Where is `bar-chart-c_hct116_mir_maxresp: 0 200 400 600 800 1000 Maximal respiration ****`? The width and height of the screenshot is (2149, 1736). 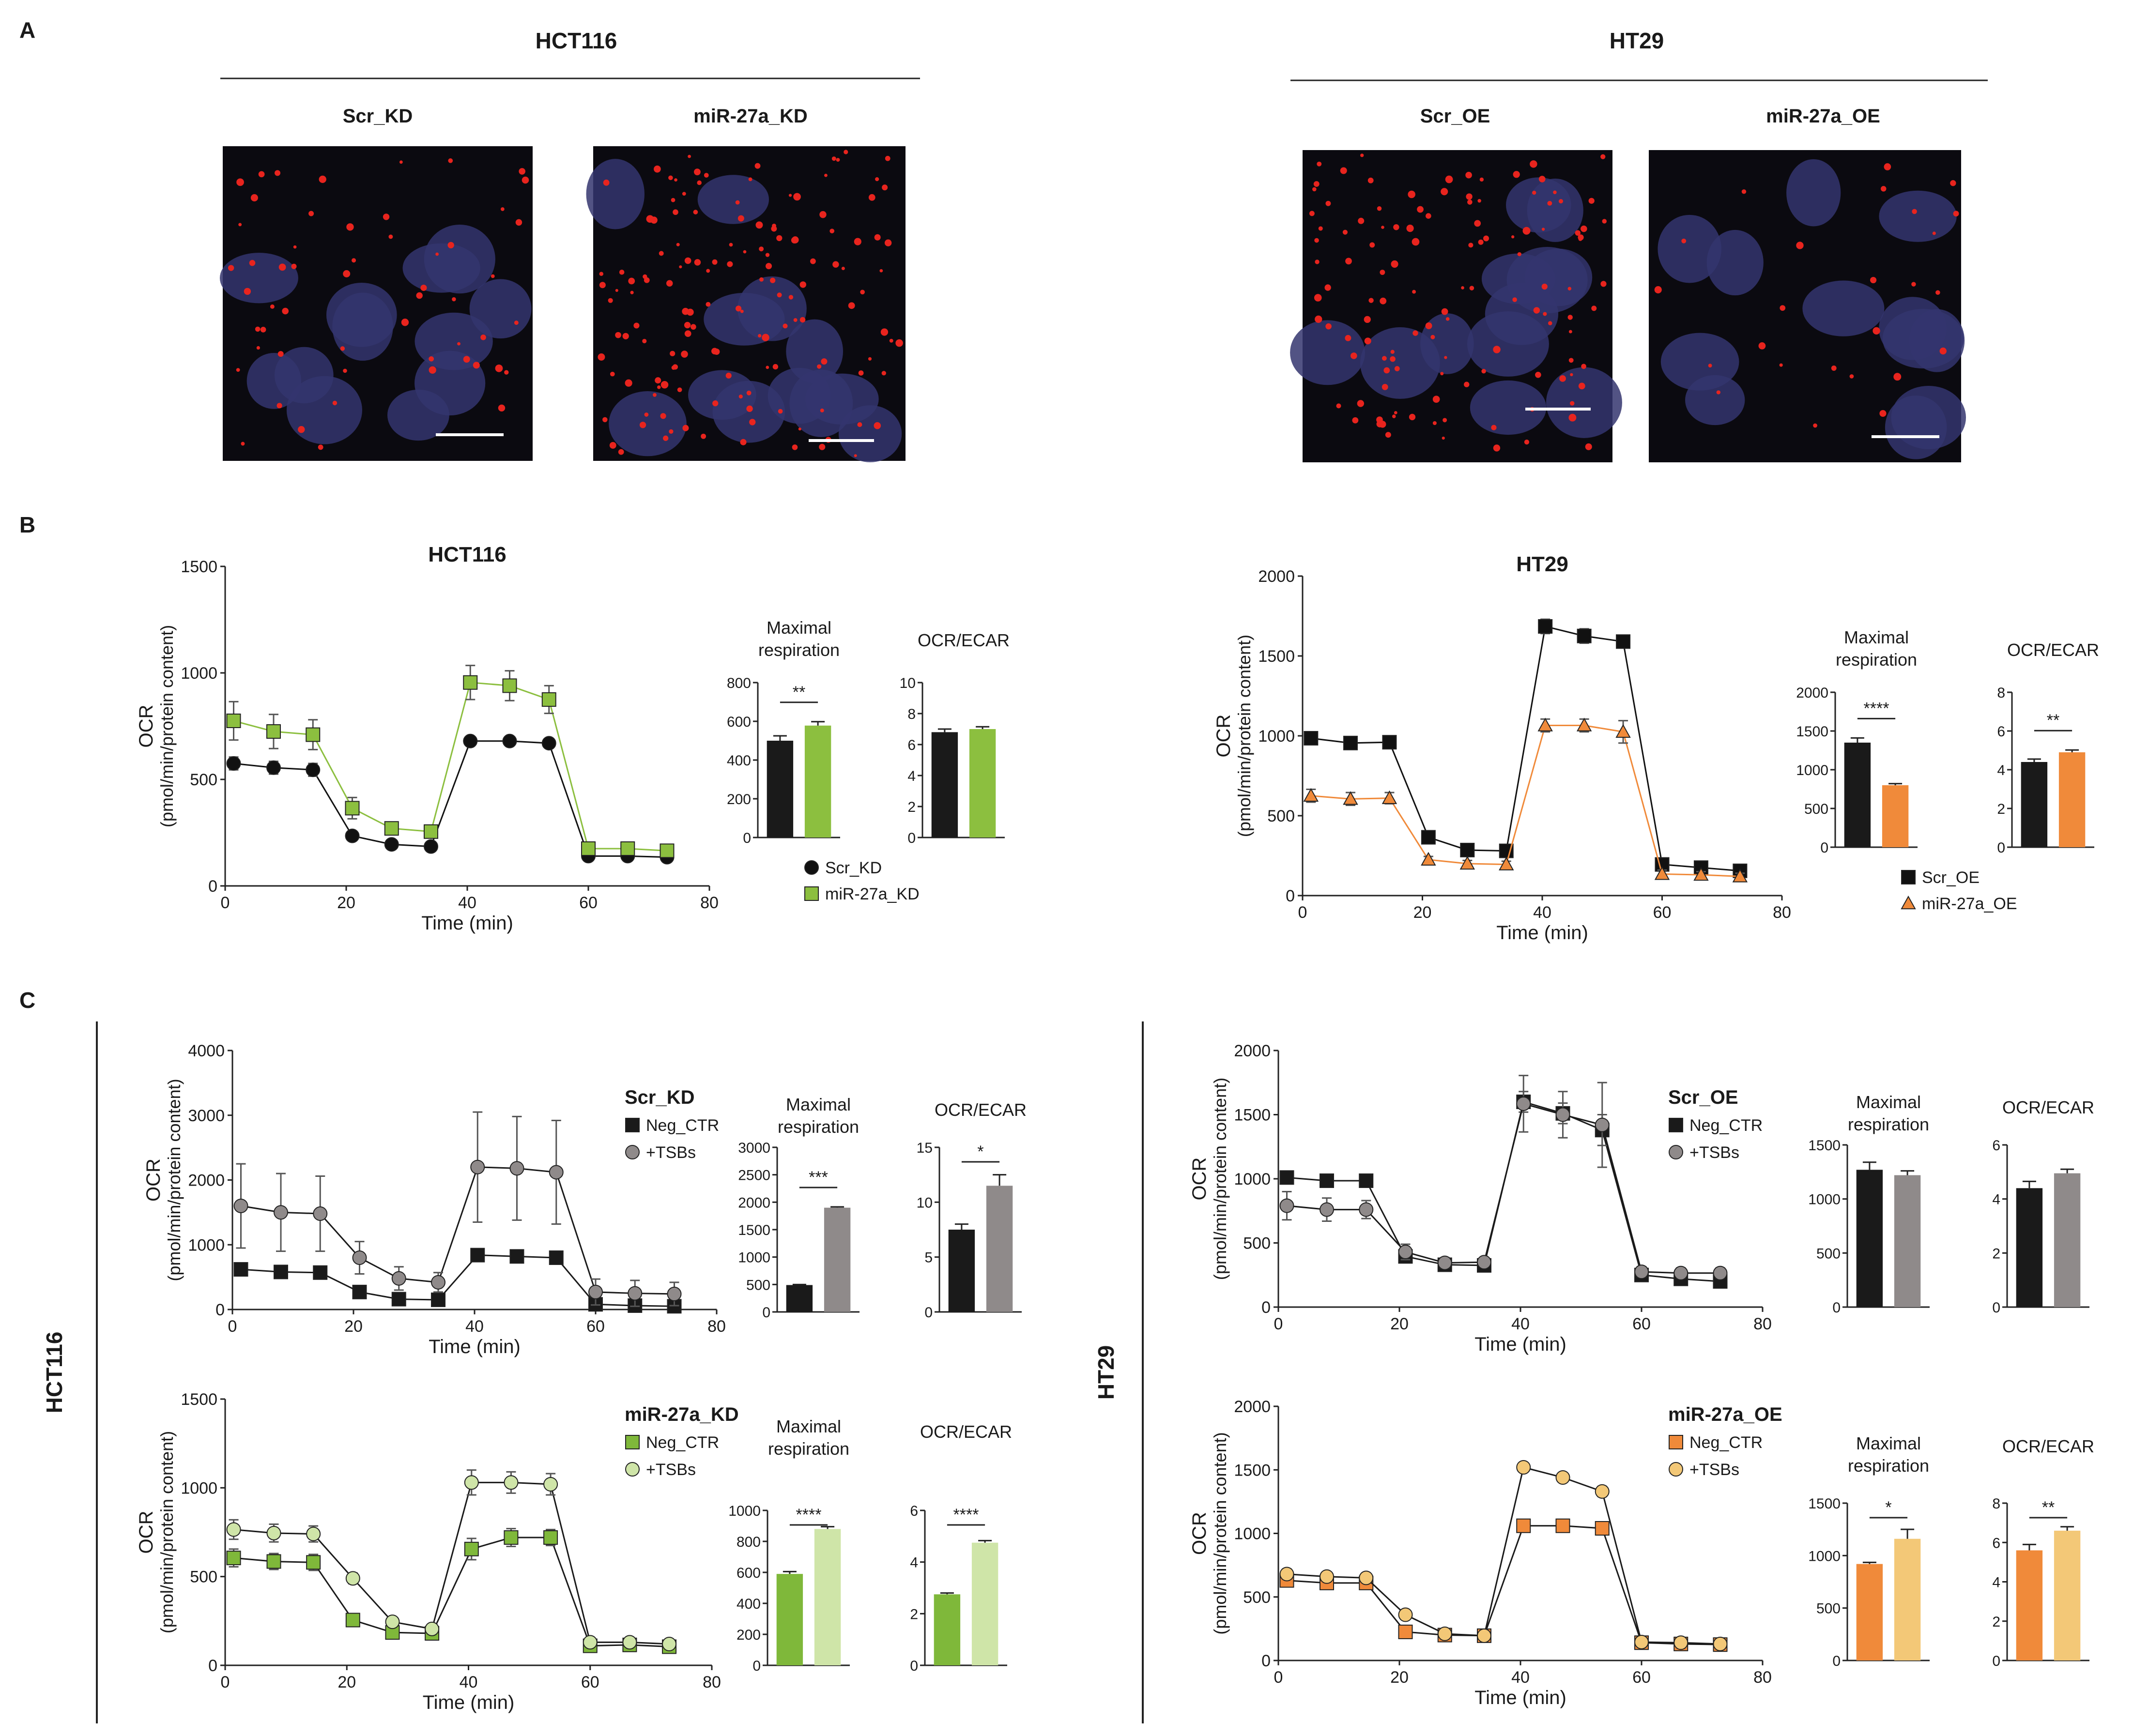 bar-chart-c_hct116_mir_maxresp: 0 200 400 600 800 1000 Maximal respiration **** is located at coordinates (789, 1545).